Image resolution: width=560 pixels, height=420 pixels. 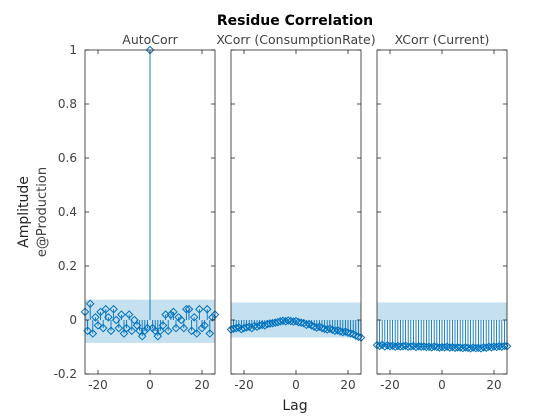 I want to click on y-tick-label: 0.4, so click(x=67, y=212).